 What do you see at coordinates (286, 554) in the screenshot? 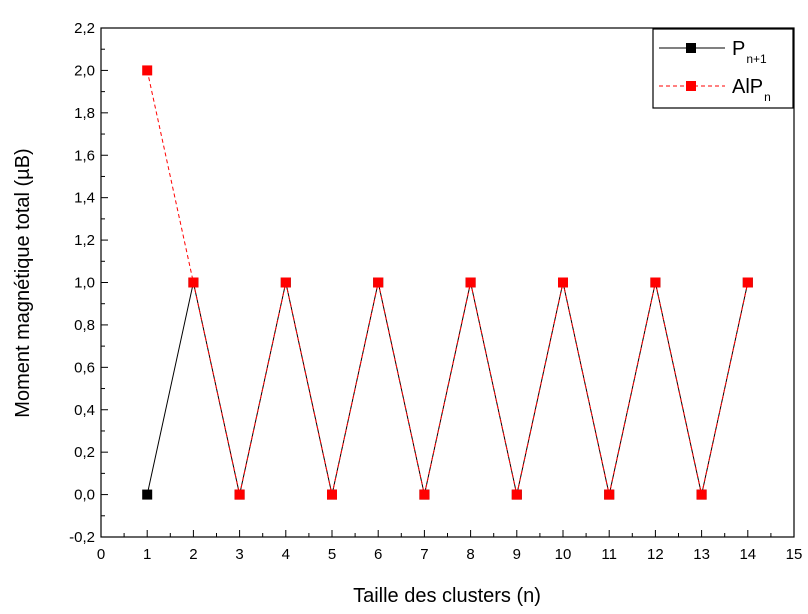
I see `x-tick-label: 4` at bounding box center [286, 554].